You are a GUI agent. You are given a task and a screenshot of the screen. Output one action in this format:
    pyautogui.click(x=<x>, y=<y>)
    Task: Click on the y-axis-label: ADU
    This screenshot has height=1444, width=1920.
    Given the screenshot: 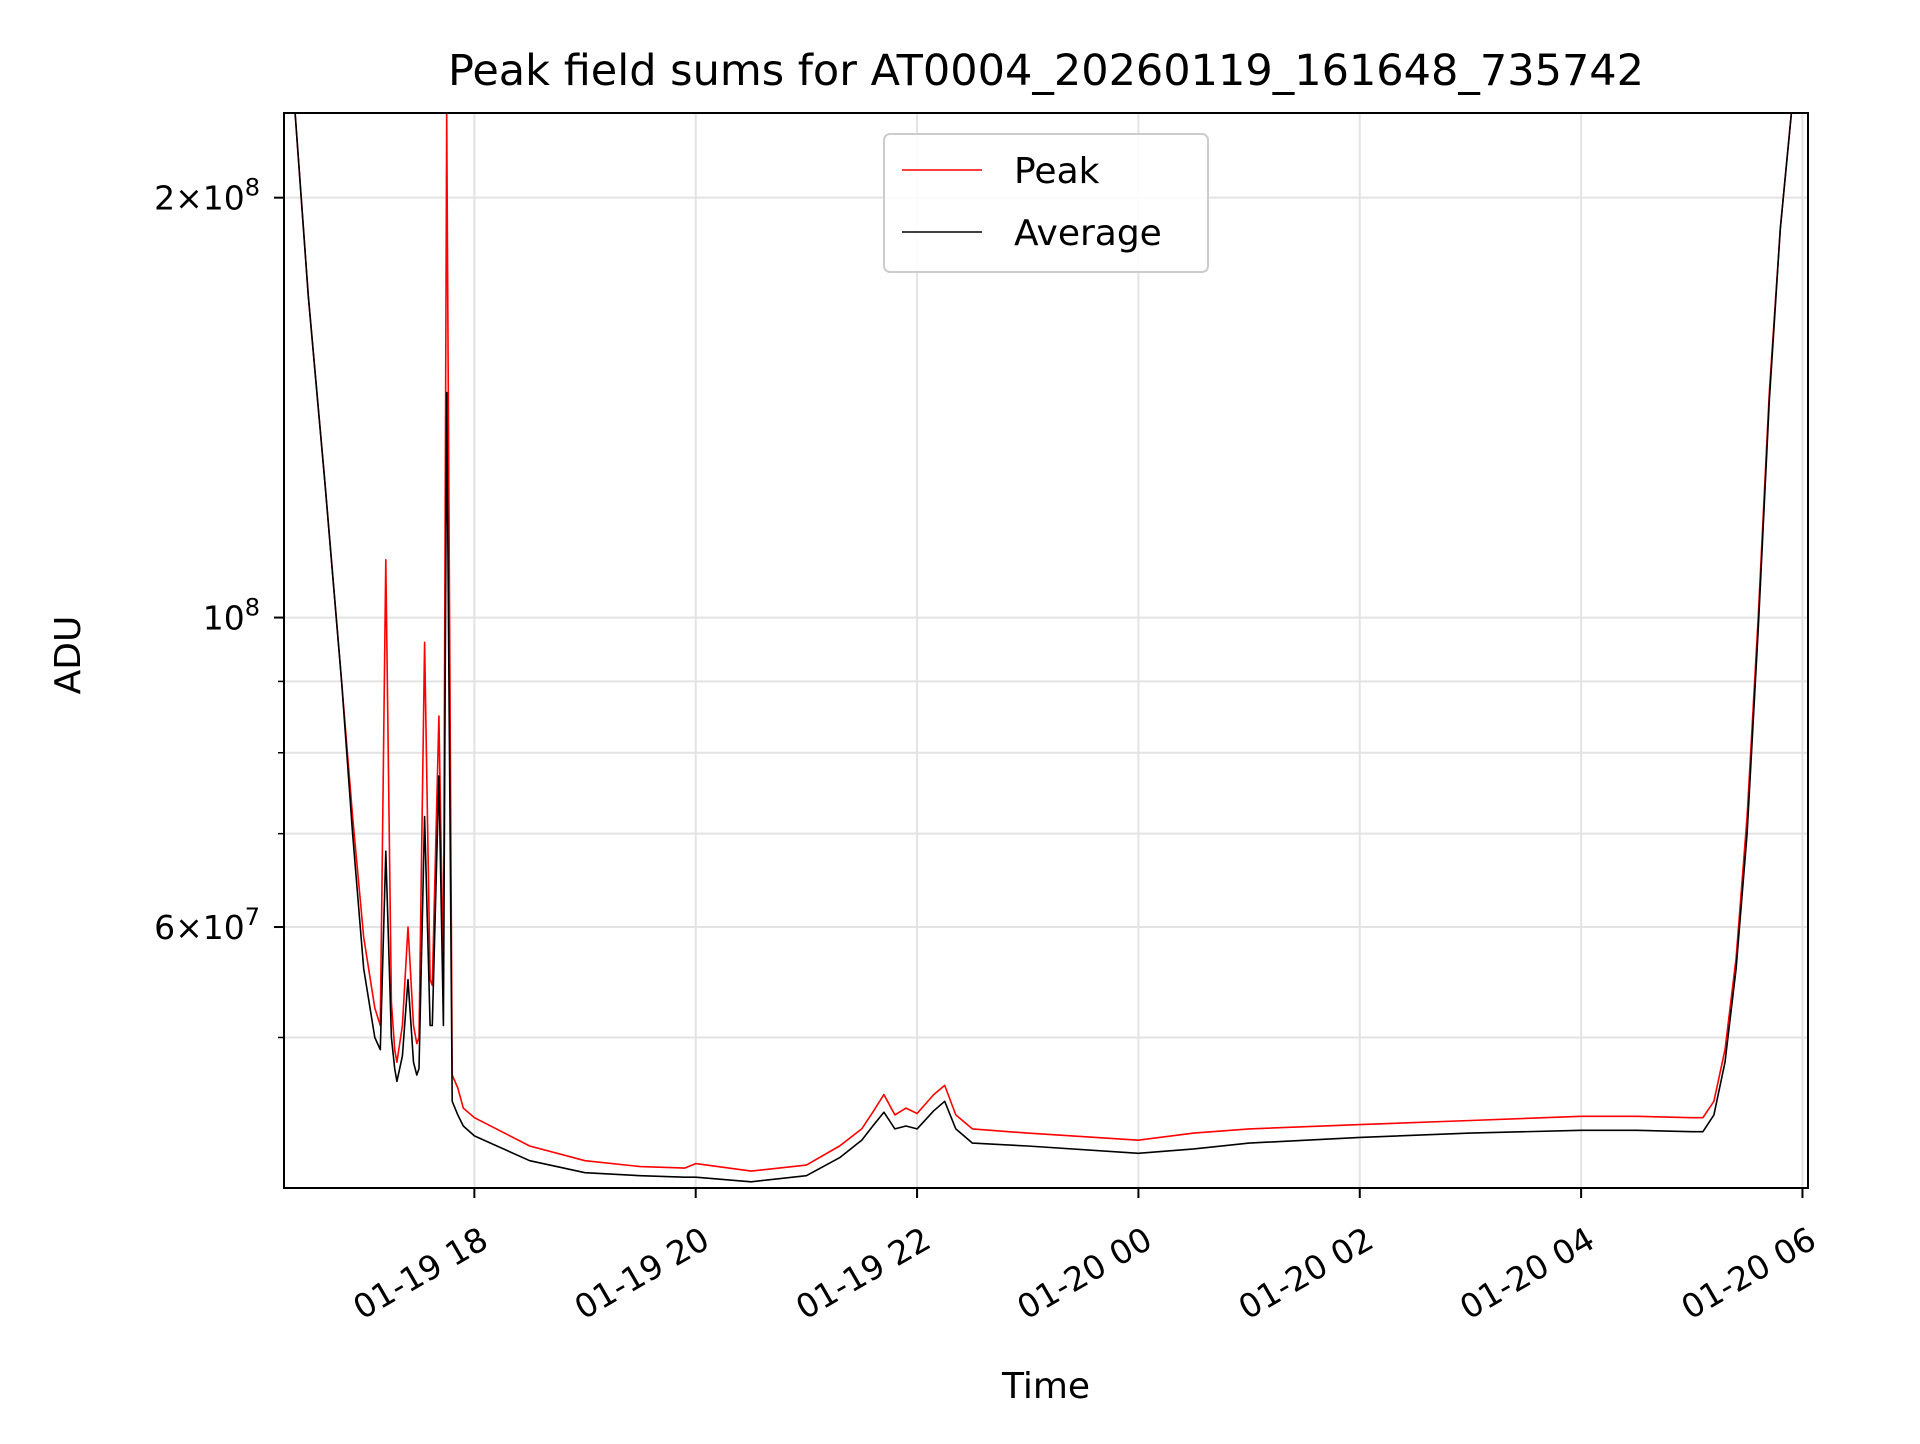 What is the action you would take?
    pyautogui.click(x=68, y=655)
    